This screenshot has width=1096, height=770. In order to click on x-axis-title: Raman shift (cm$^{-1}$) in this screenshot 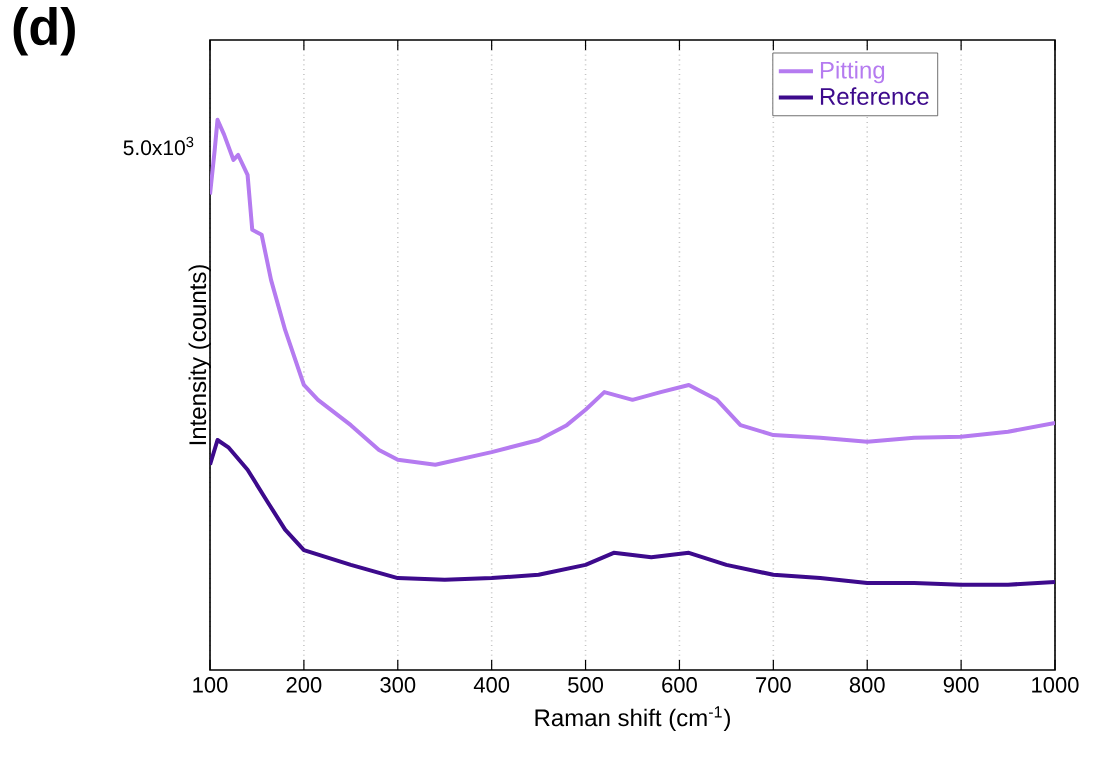, I will do `click(632, 719)`.